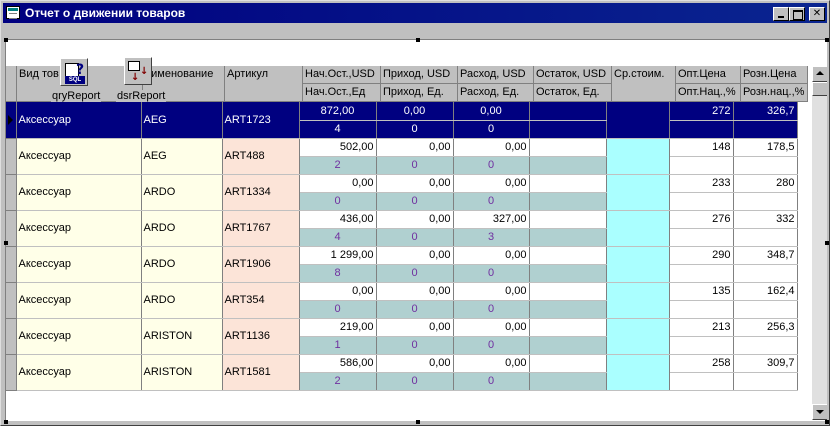 This screenshot has width=830, height=426. I want to click on cell-rash-usd: 327,00, so click(491, 219).